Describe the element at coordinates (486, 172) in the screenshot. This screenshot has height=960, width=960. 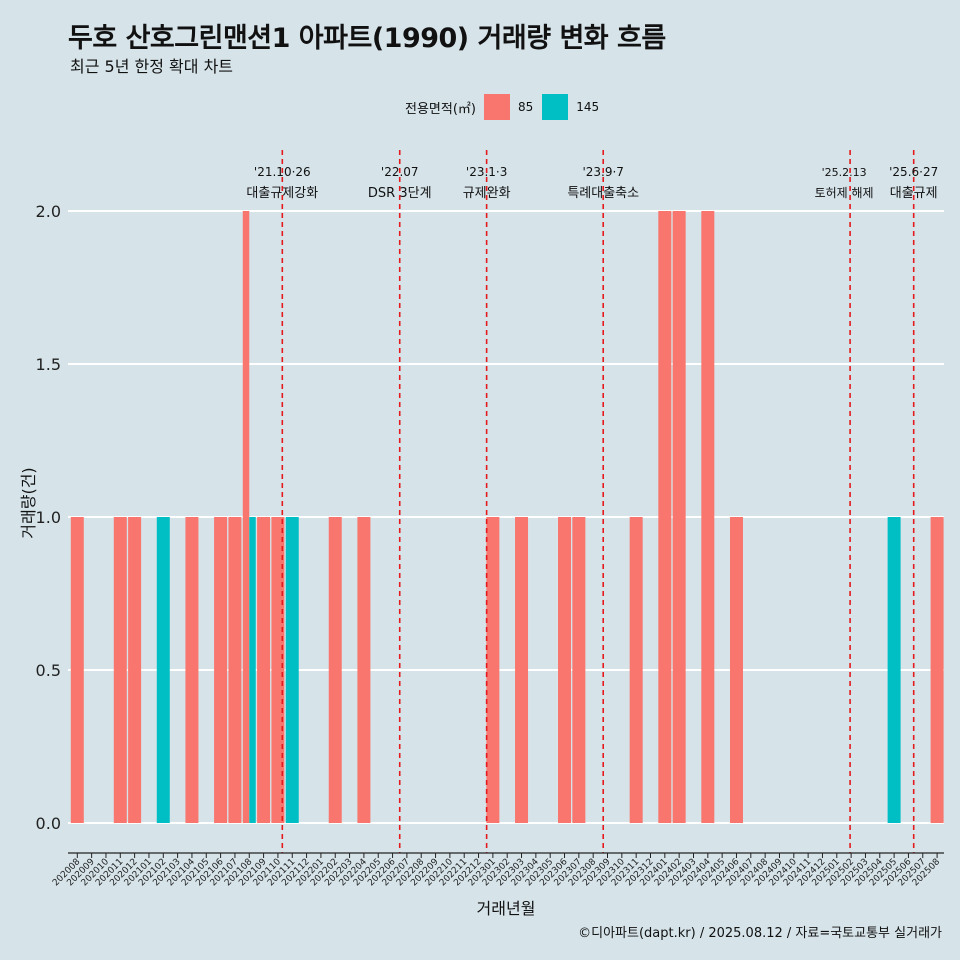
I see `event-date-label: '23.1·3` at that location.